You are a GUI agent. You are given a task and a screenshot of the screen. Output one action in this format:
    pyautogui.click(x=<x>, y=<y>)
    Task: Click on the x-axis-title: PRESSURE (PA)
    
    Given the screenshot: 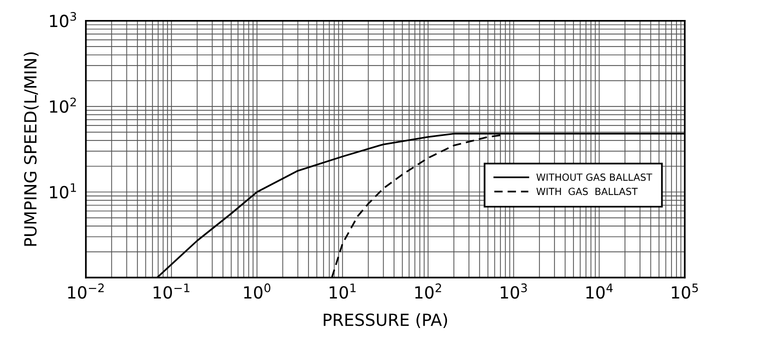 What is the action you would take?
    pyautogui.click(x=386, y=320)
    